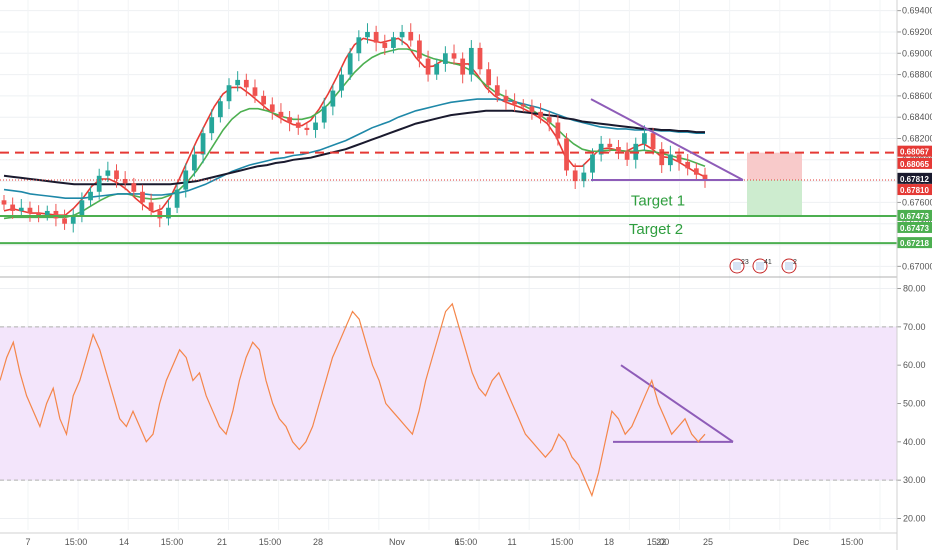 Image resolution: width=932 pixels, height=550 pixels. I want to click on flag-icon: 2, so click(789, 266).